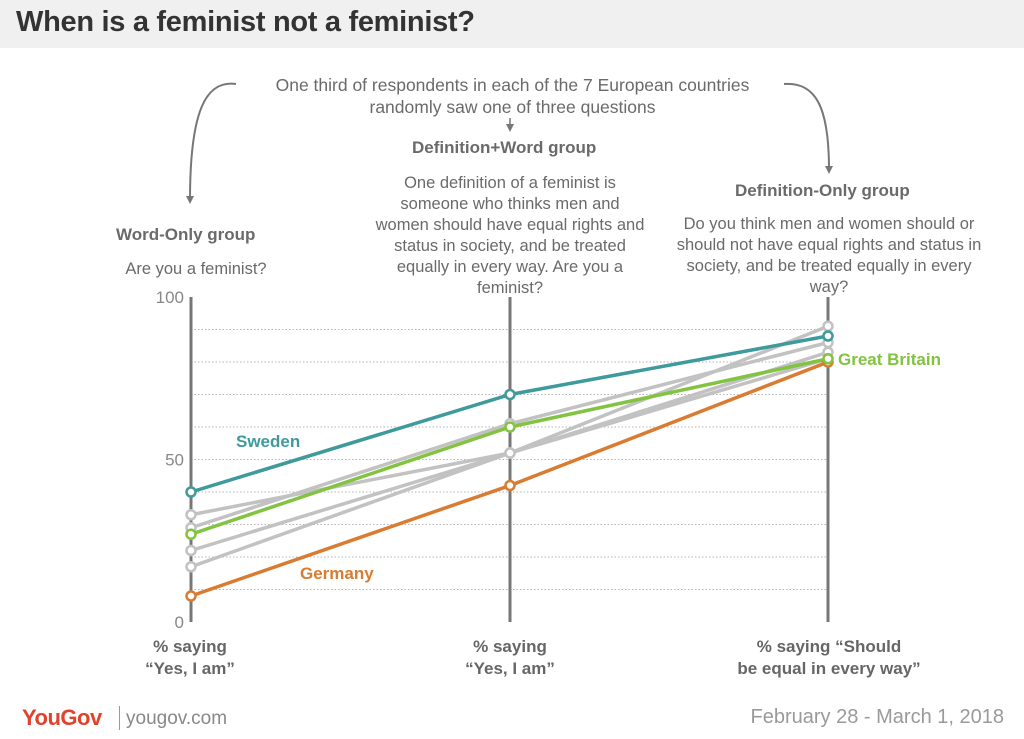  Describe the element at coordinates (211, 143) in the screenshot. I see `left-arrow` at that location.